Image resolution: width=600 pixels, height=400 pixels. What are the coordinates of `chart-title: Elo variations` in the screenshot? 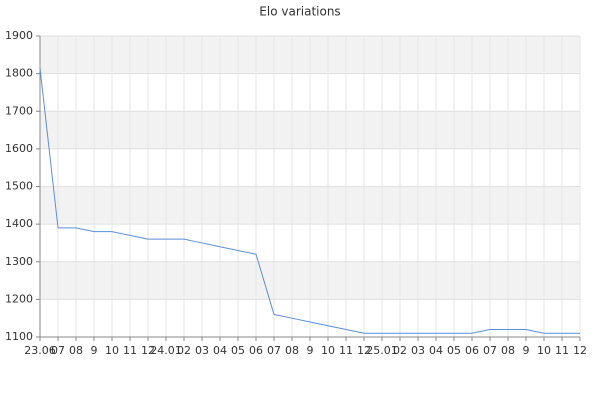 It's located at (299, 12).